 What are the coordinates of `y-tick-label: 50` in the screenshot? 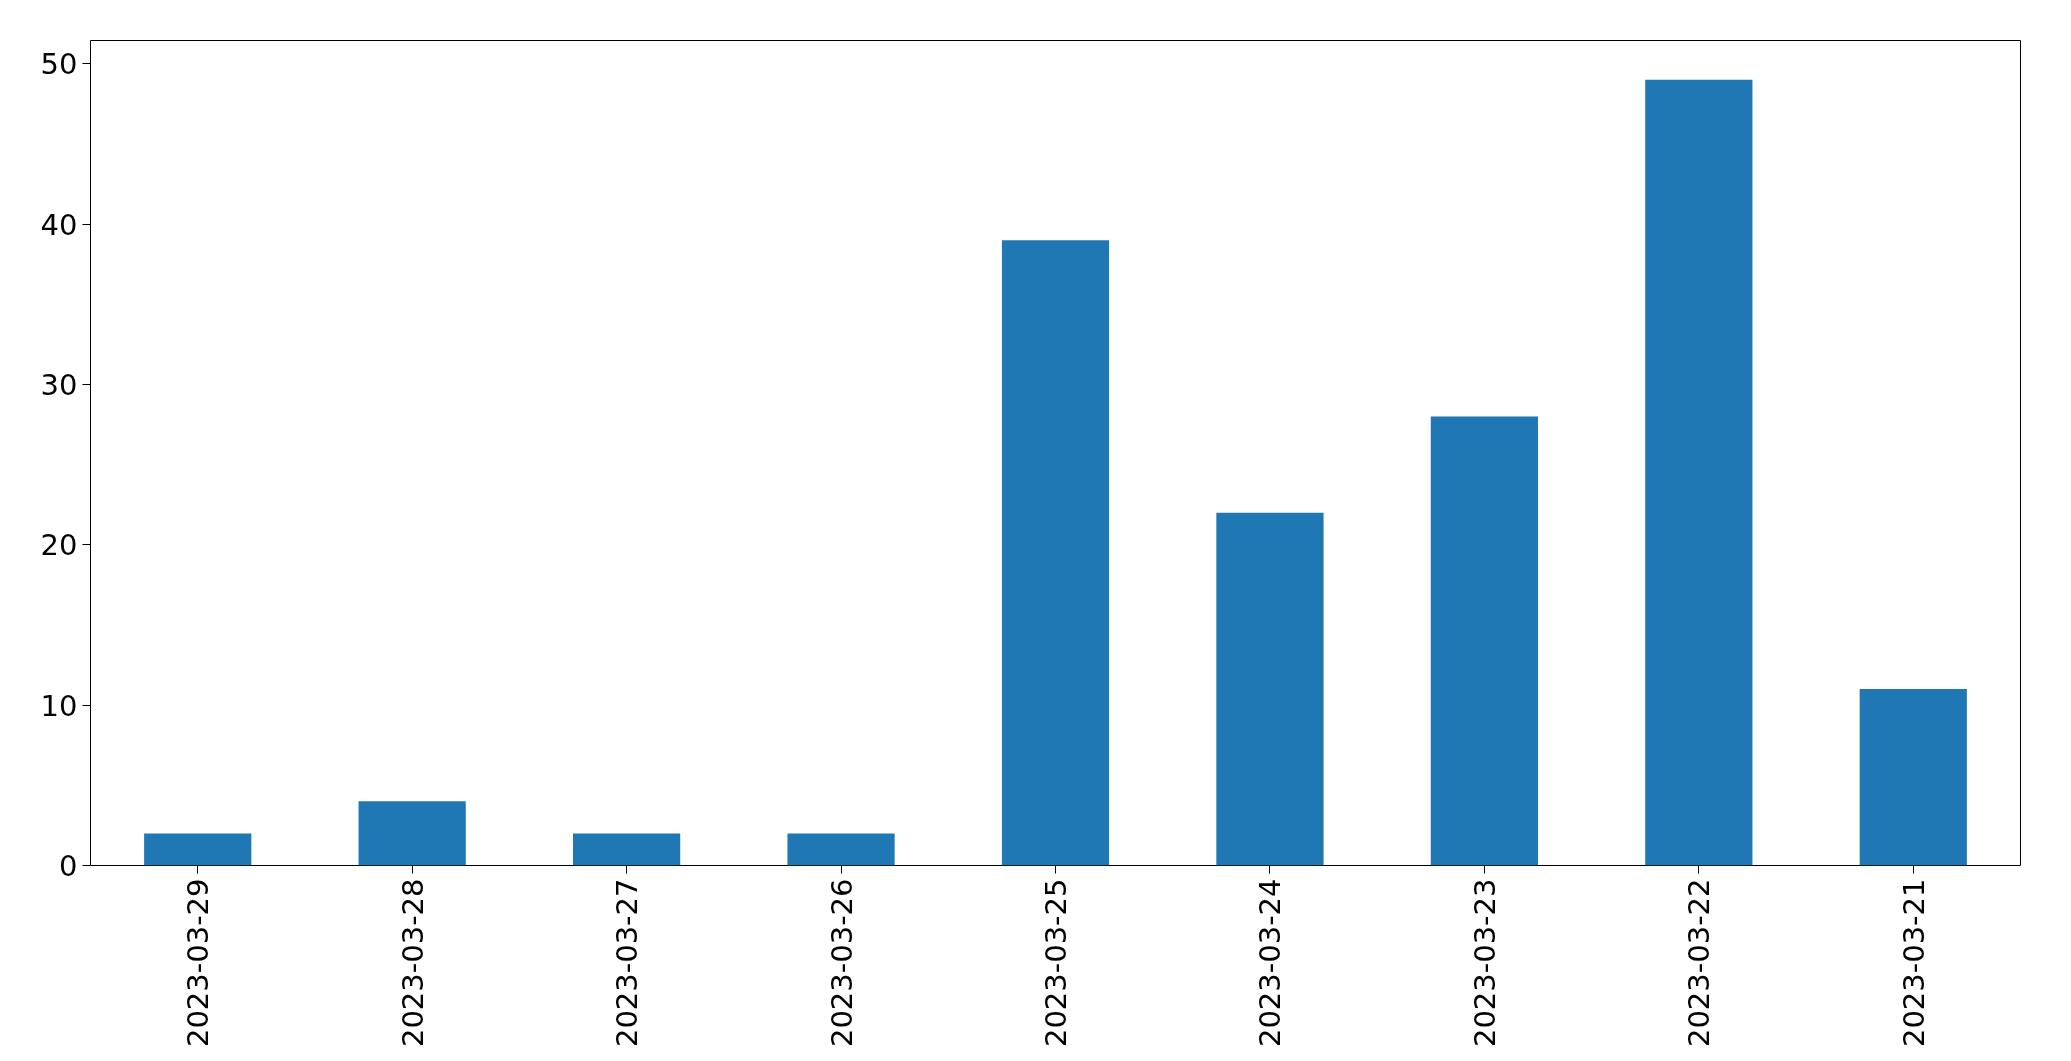 It's located at (59, 64).